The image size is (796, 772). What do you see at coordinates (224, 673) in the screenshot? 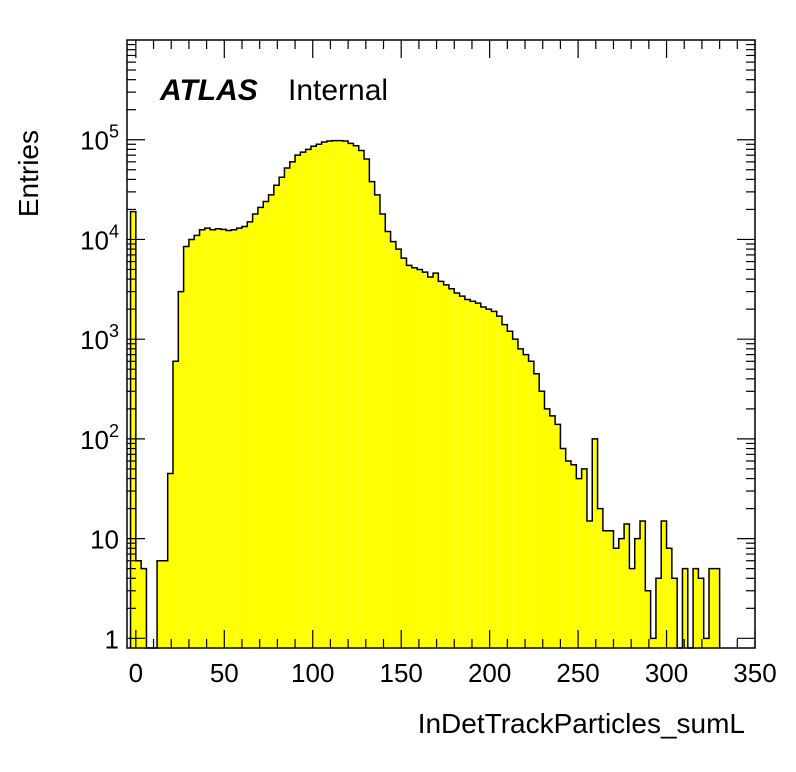
I see `x-tick-label: 50` at bounding box center [224, 673].